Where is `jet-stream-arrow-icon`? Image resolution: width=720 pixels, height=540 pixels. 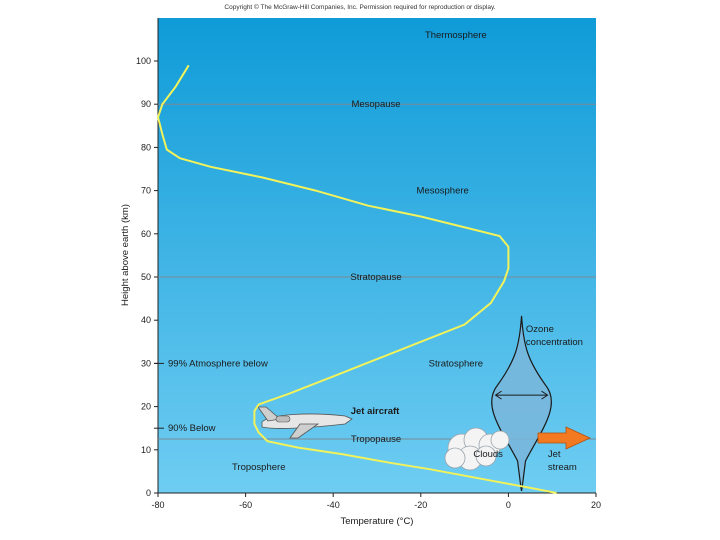 jet-stream-arrow-icon is located at coordinates (564, 438).